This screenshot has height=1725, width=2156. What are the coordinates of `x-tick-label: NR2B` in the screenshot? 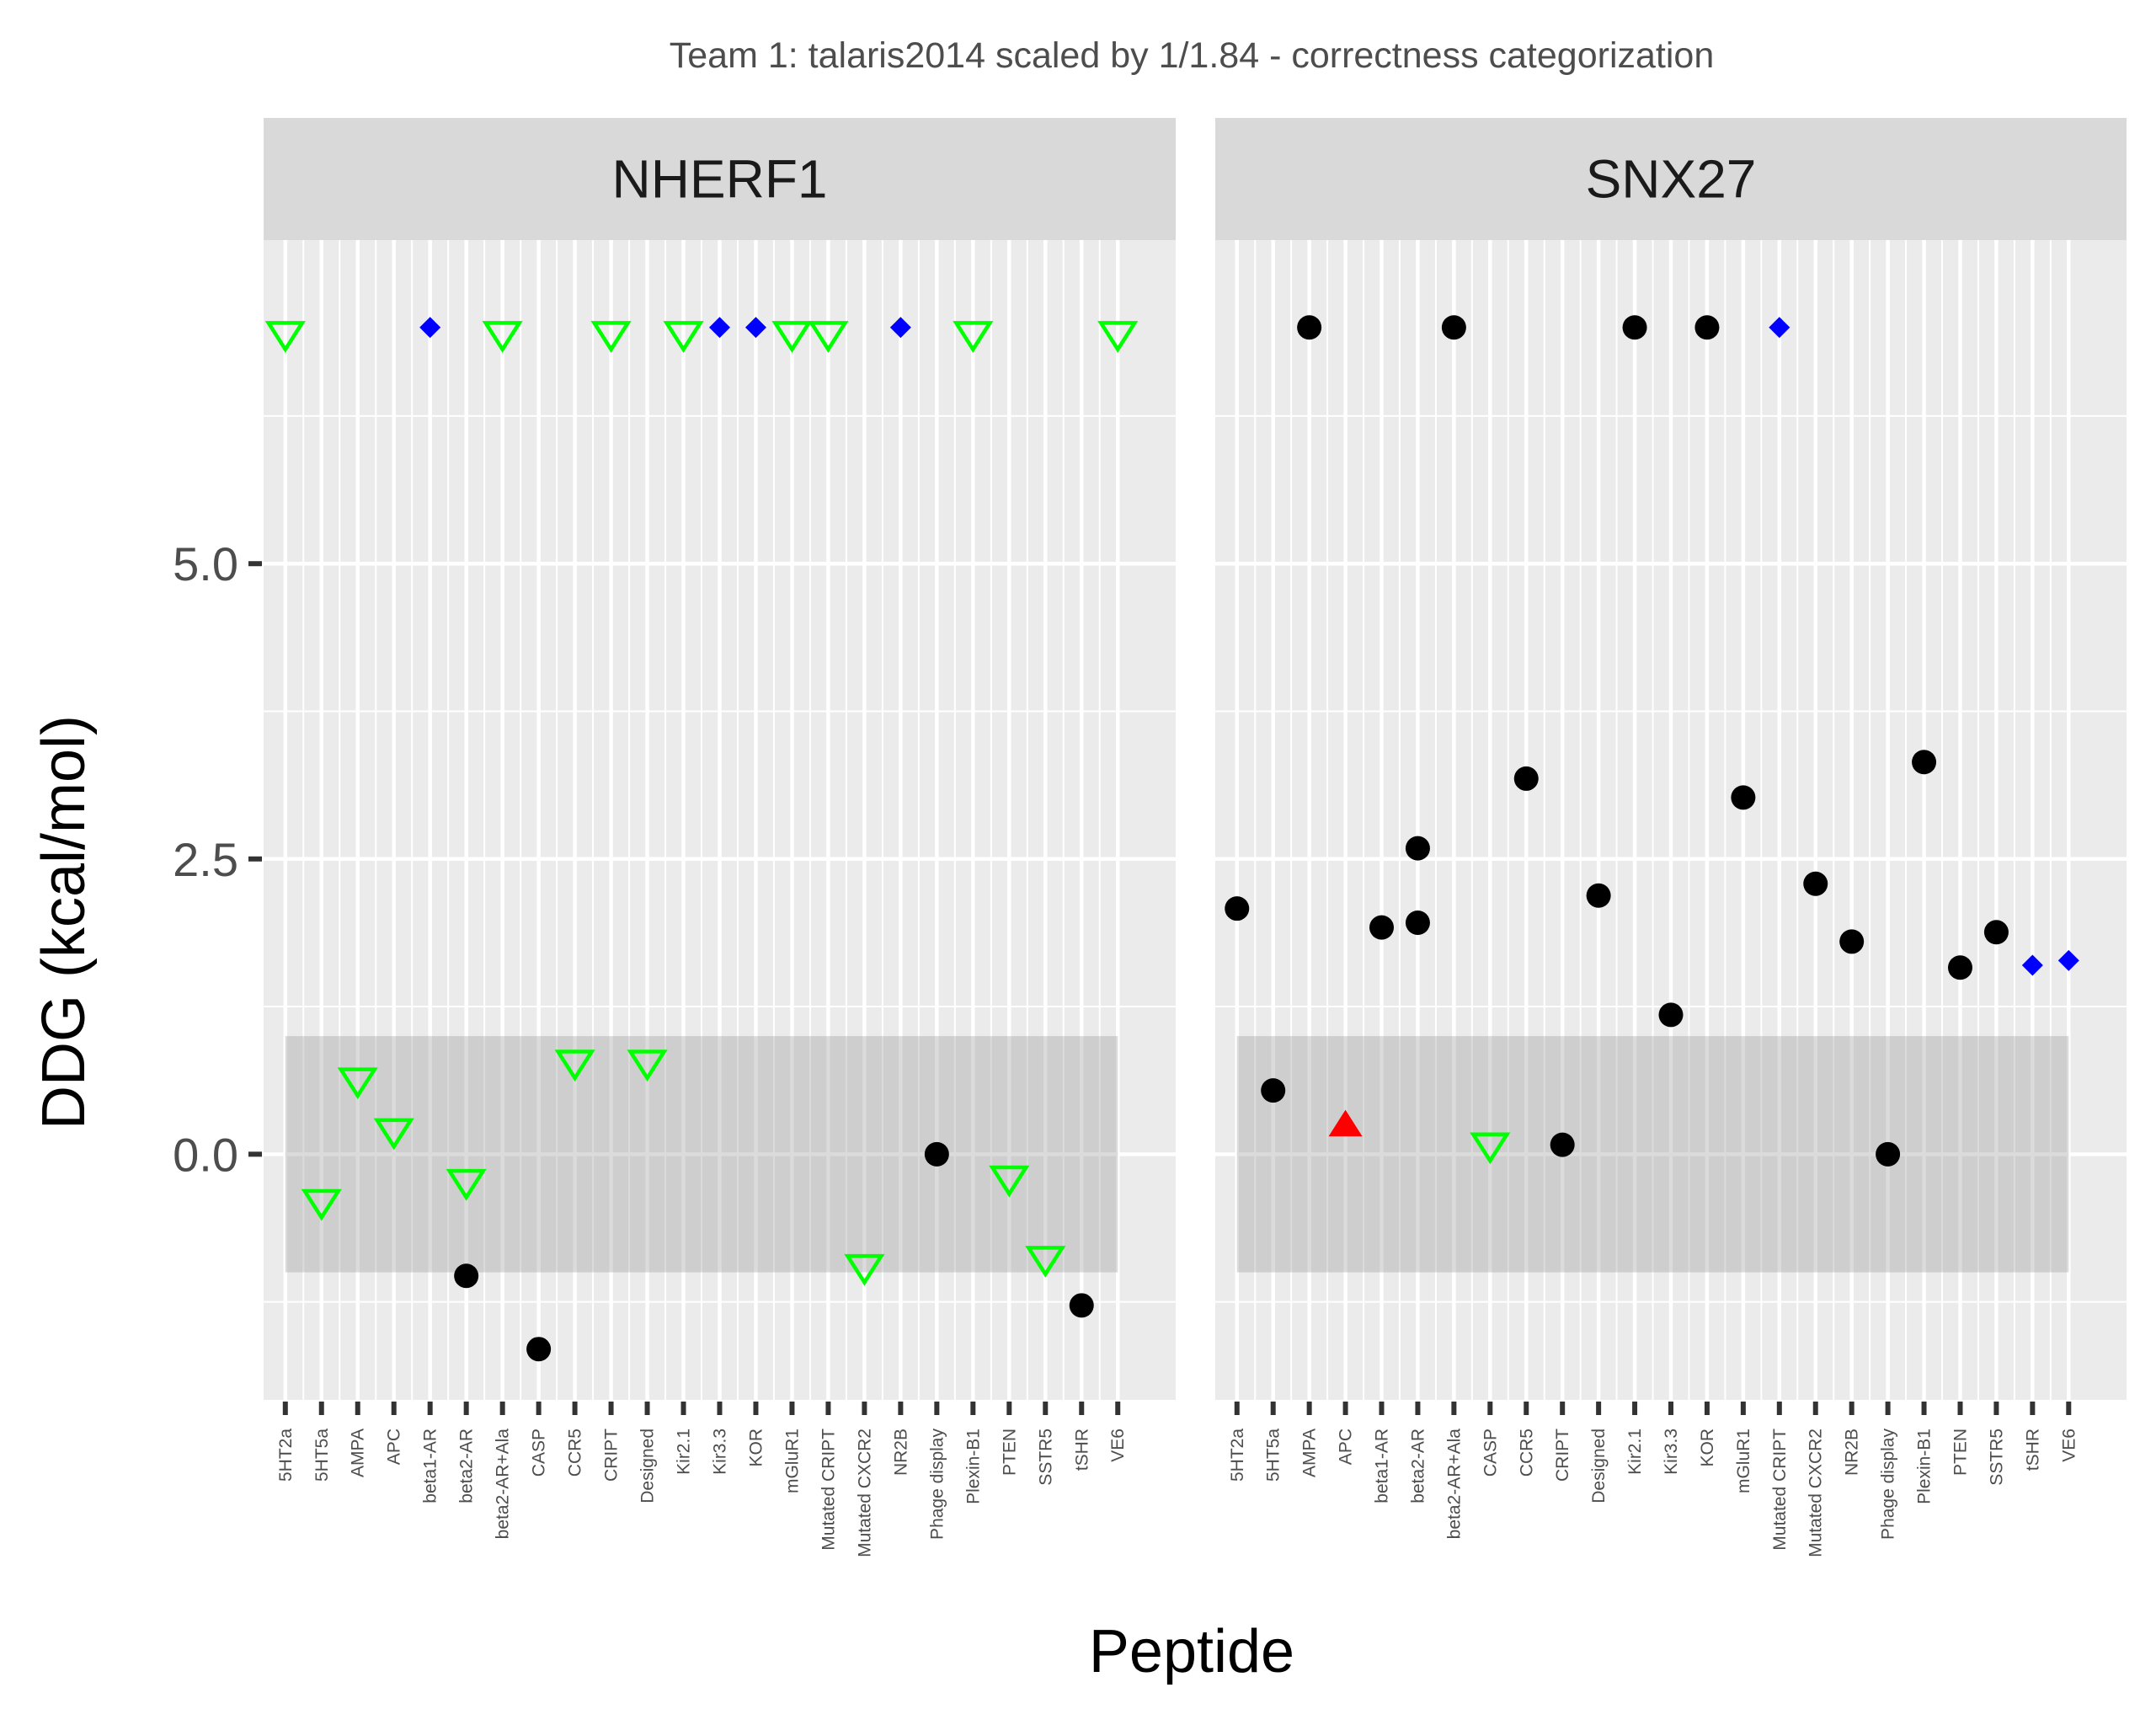 It's located at (1853, 1452).